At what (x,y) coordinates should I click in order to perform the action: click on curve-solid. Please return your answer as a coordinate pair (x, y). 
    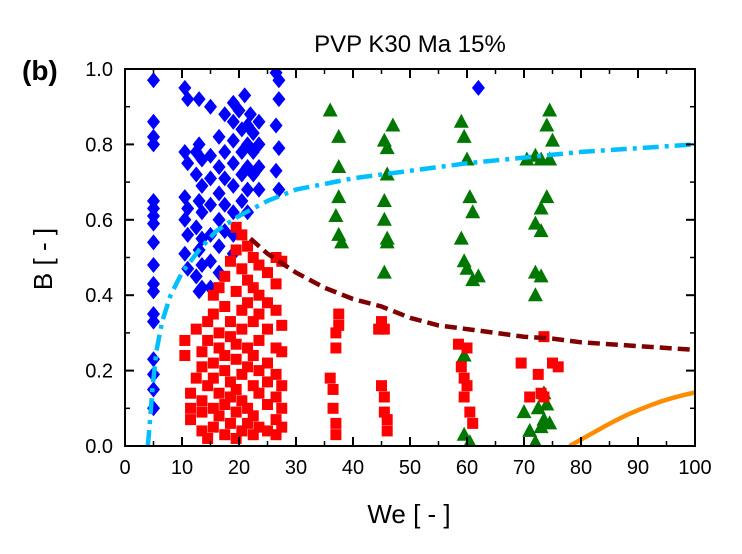
    Looking at the image, I should click on (631, 418).